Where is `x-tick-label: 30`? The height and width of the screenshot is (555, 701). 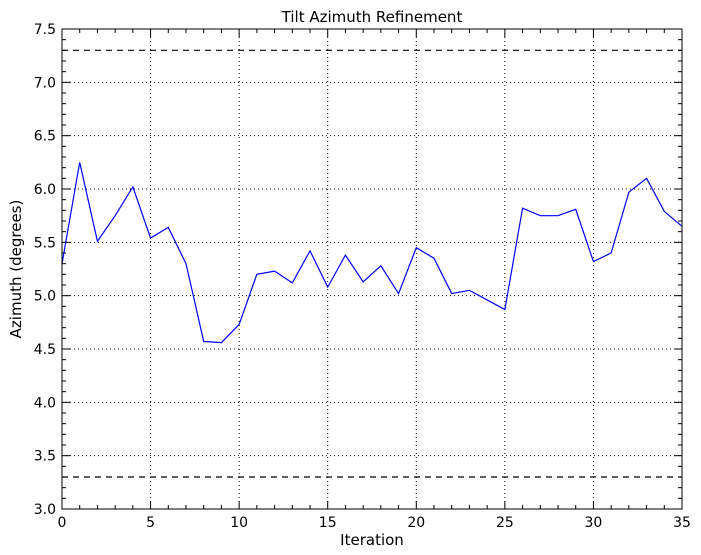 x-tick-label: 30 is located at coordinates (594, 523).